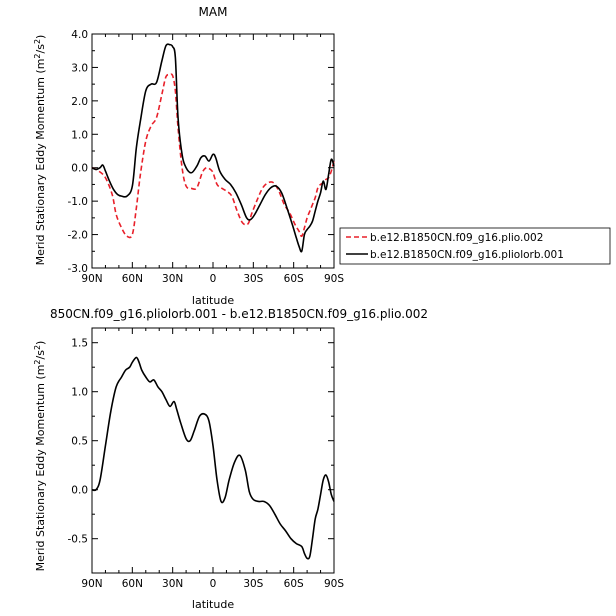 This screenshot has height=616, width=616. Describe the element at coordinates (456, 238) in the screenshot. I see `legend-label-plio: b.e12.B1850CN.f09_g16.plio.002` at that location.